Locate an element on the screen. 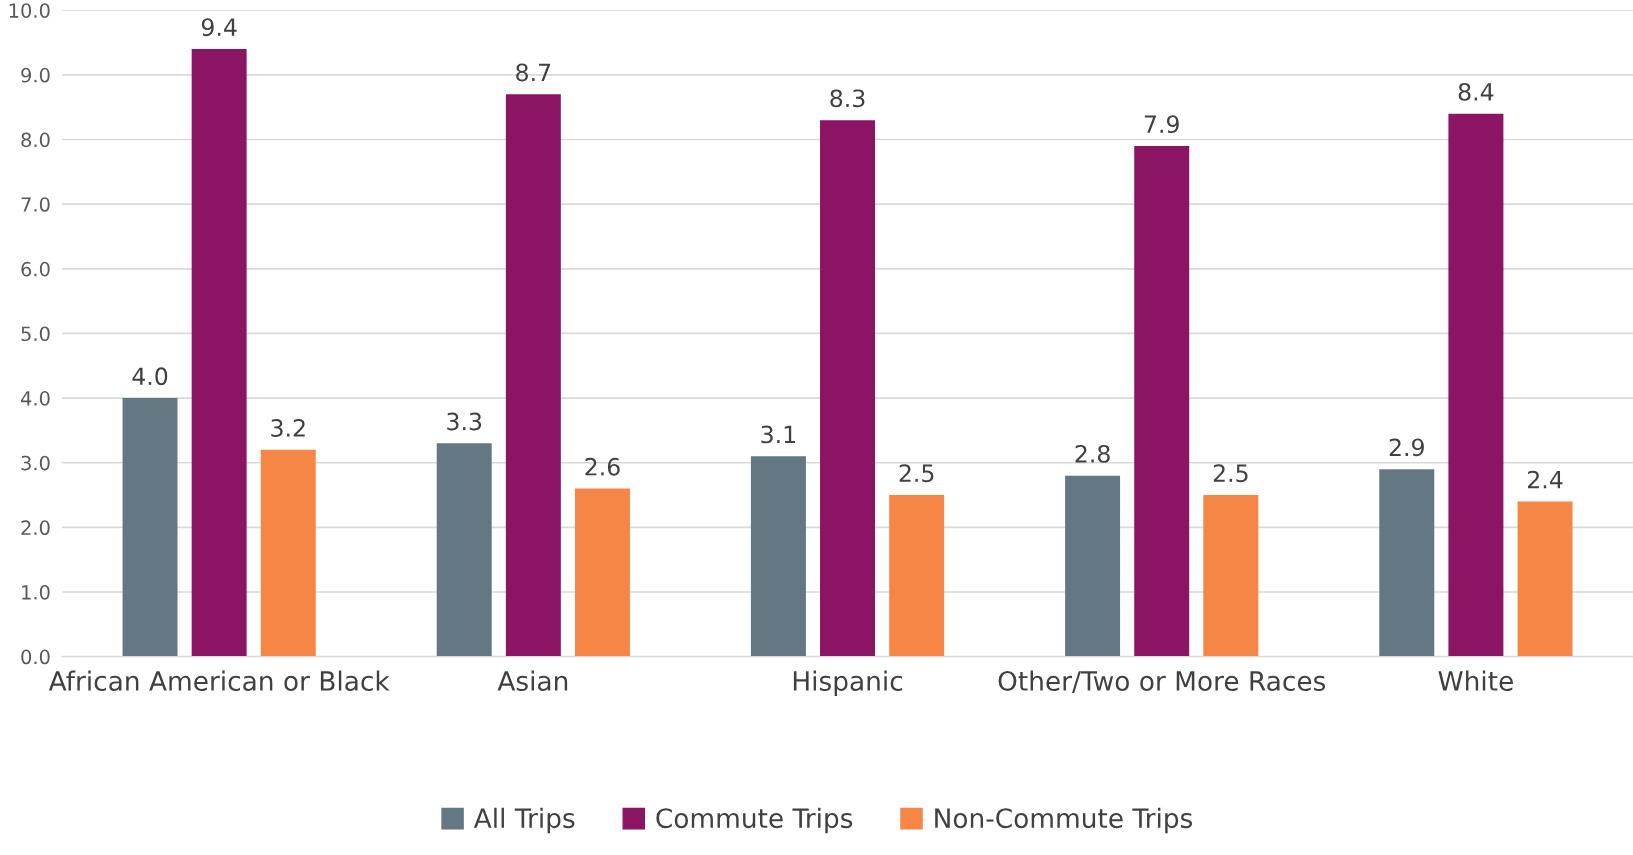  legend-label: All Trips is located at coordinates (524, 820).